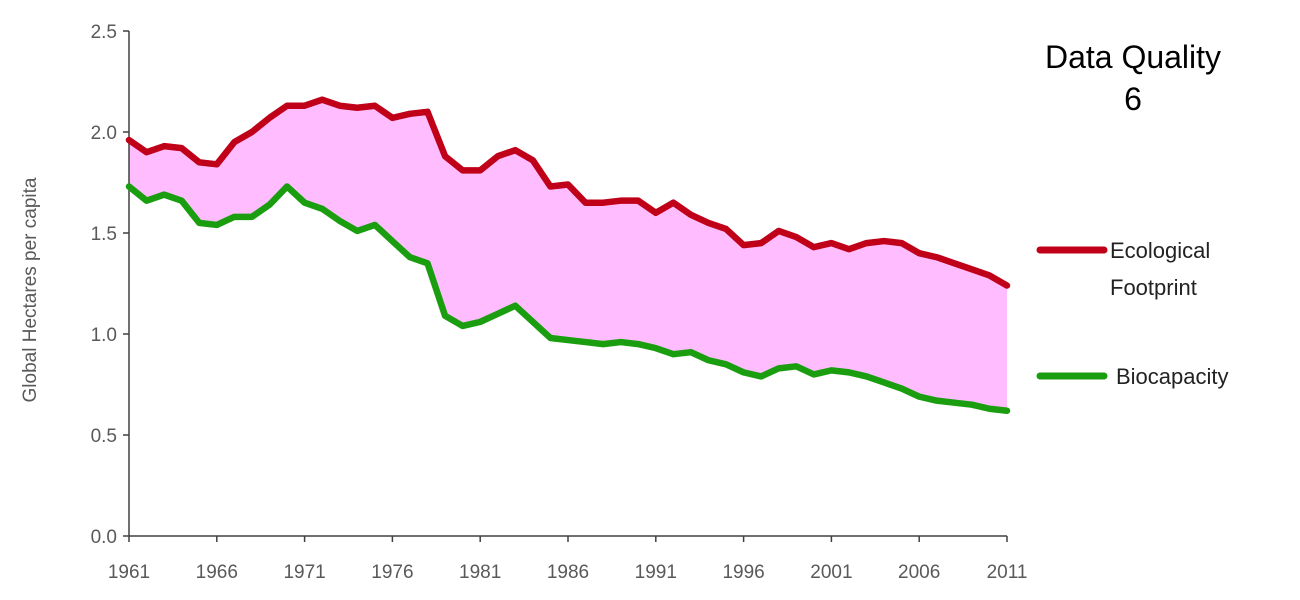  What do you see at coordinates (1133, 57) in the screenshot?
I see `data-quality-label: Data Quality` at bounding box center [1133, 57].